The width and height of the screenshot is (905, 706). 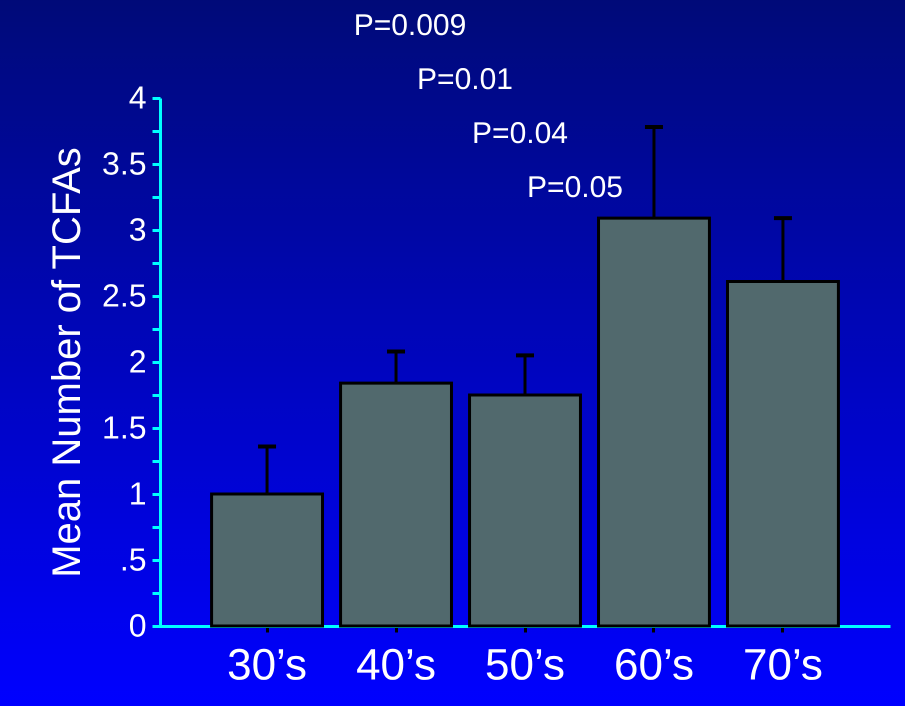 What do you see at coordinates (137, 98) in the screenshot?
I see `y-tick-label: 4` at bounding box center [137, 98].